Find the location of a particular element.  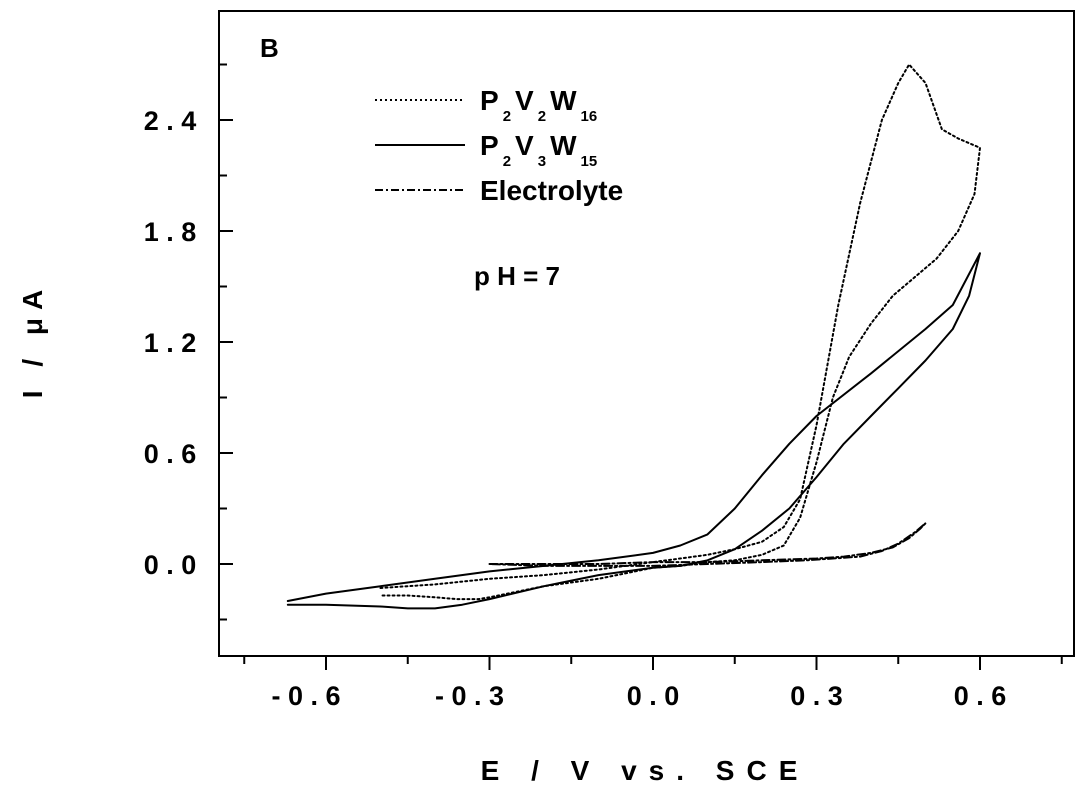

y-tick-label: 0 . 6 is located at coordinates (170, 454).